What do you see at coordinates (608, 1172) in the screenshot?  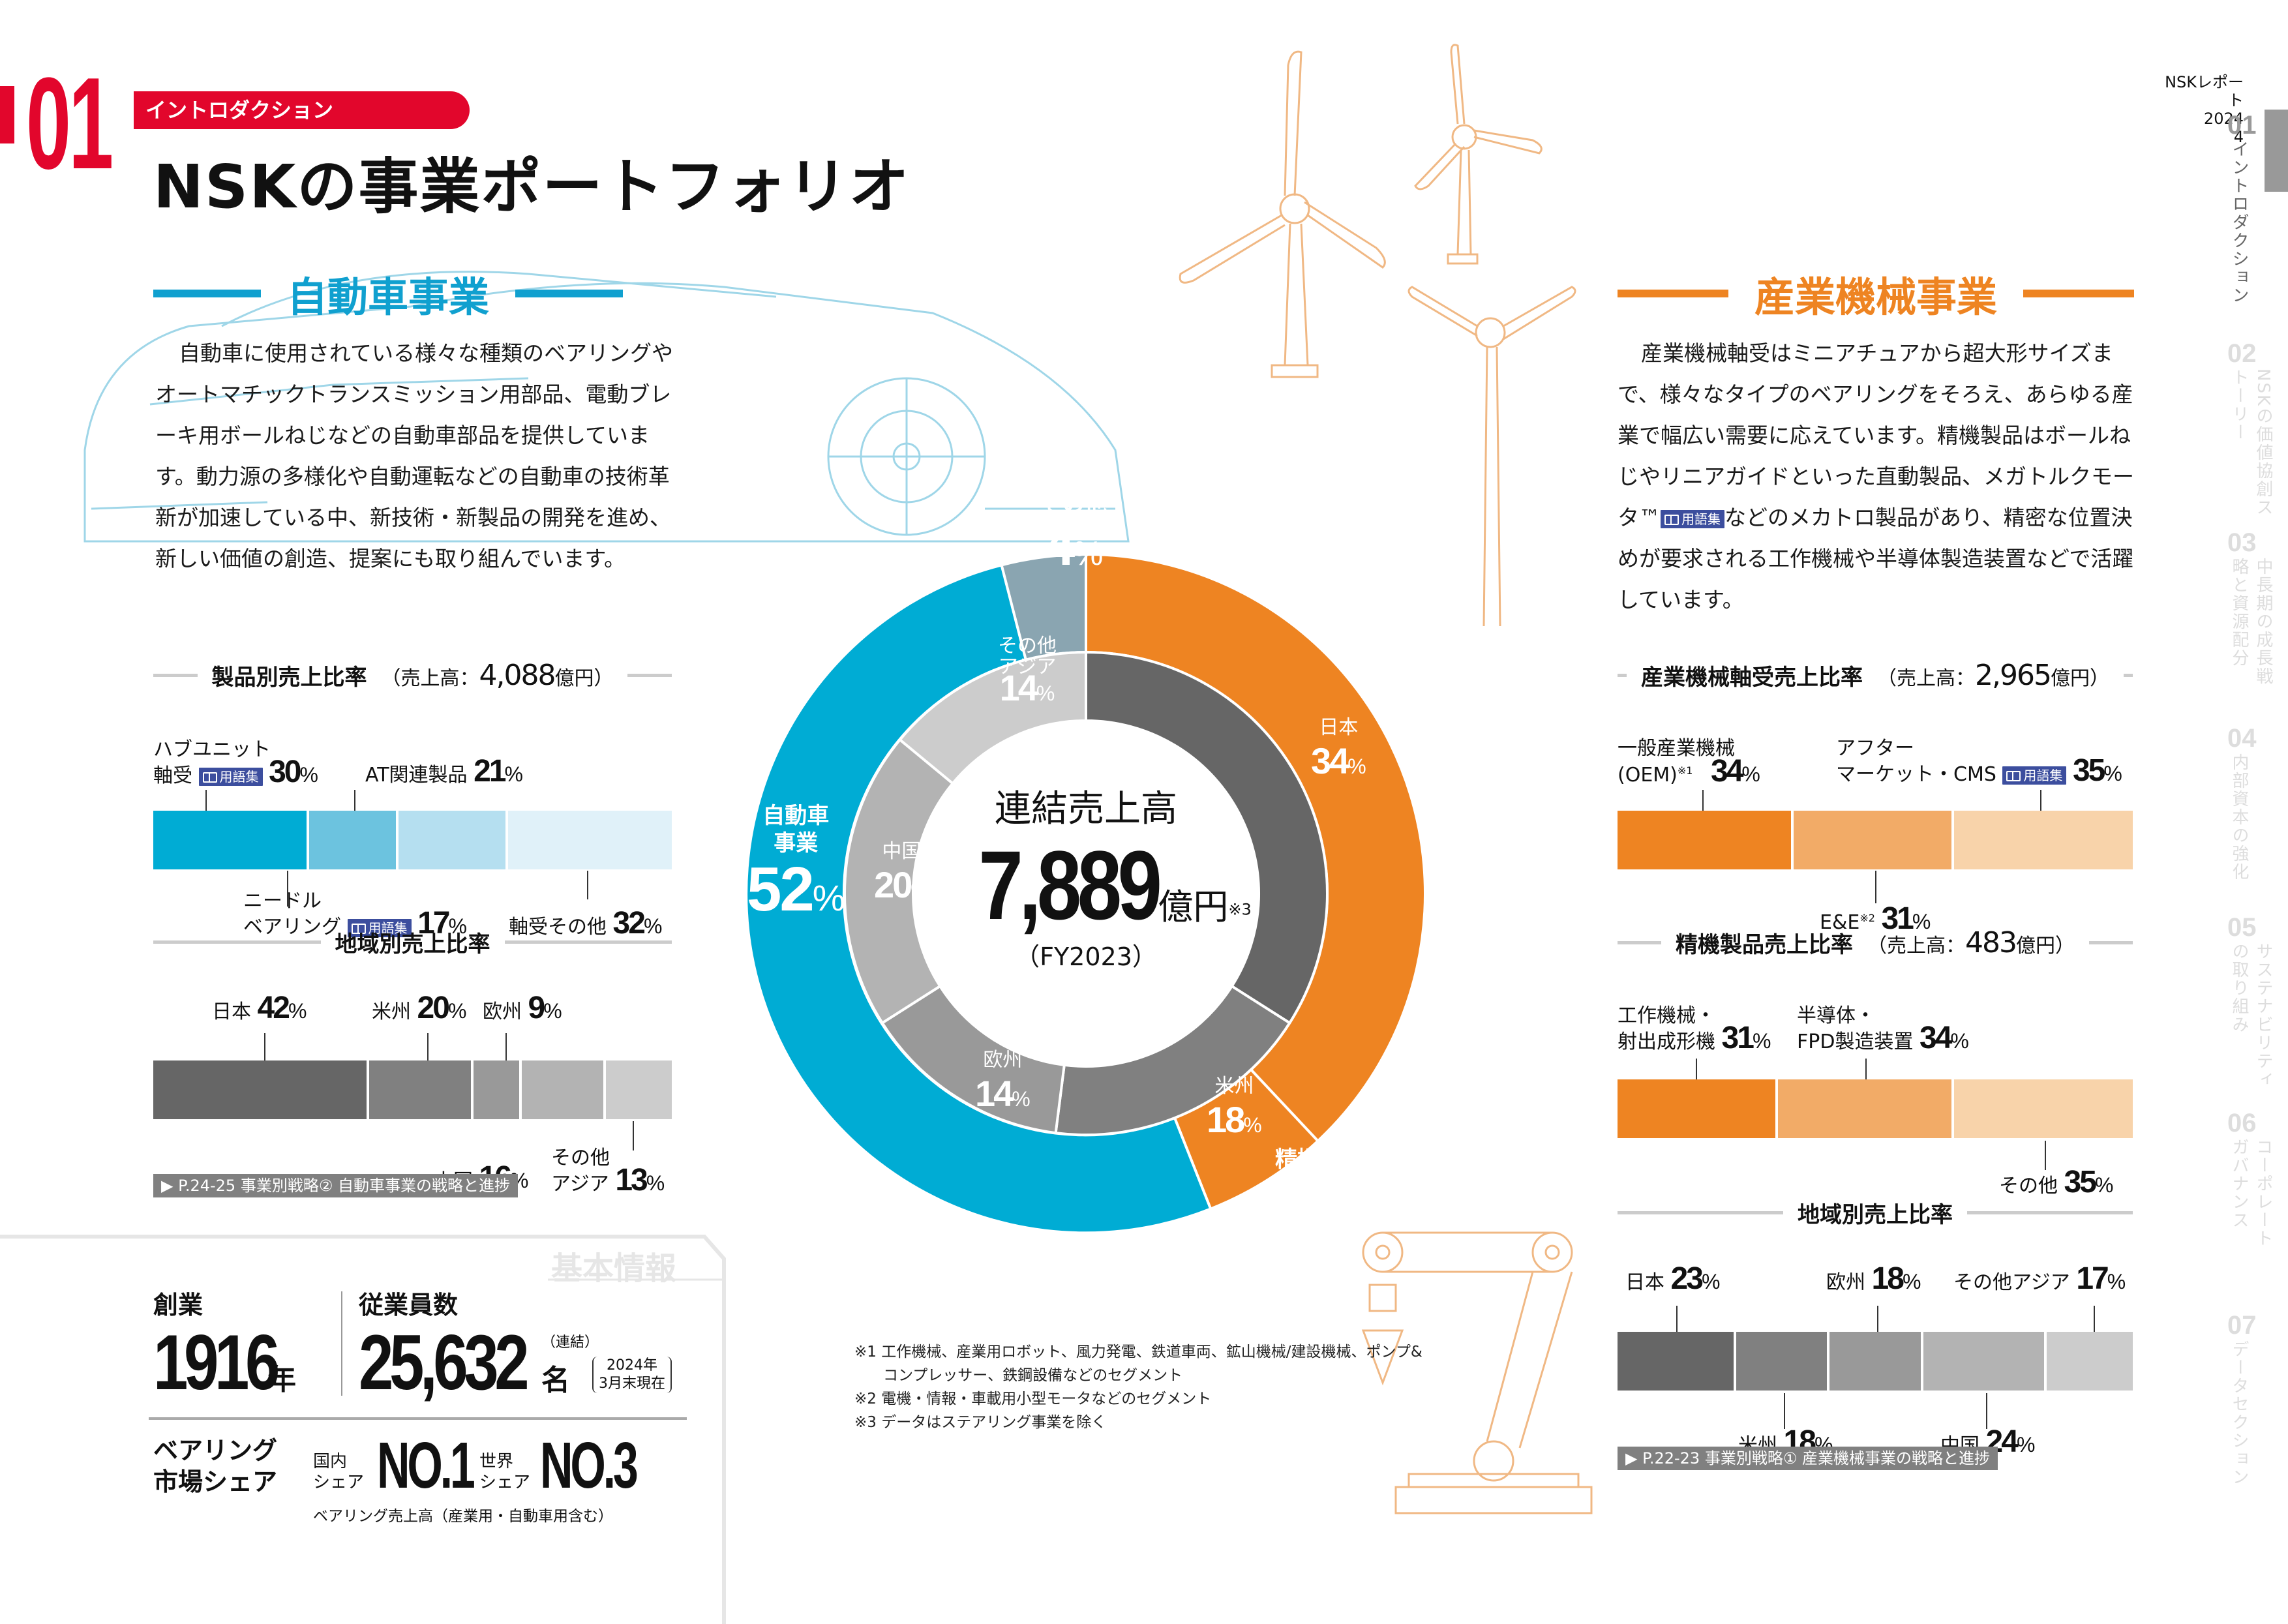 I see `region-label-other-asia: その他 アジア 13%` at bounding box center [608, 1172].